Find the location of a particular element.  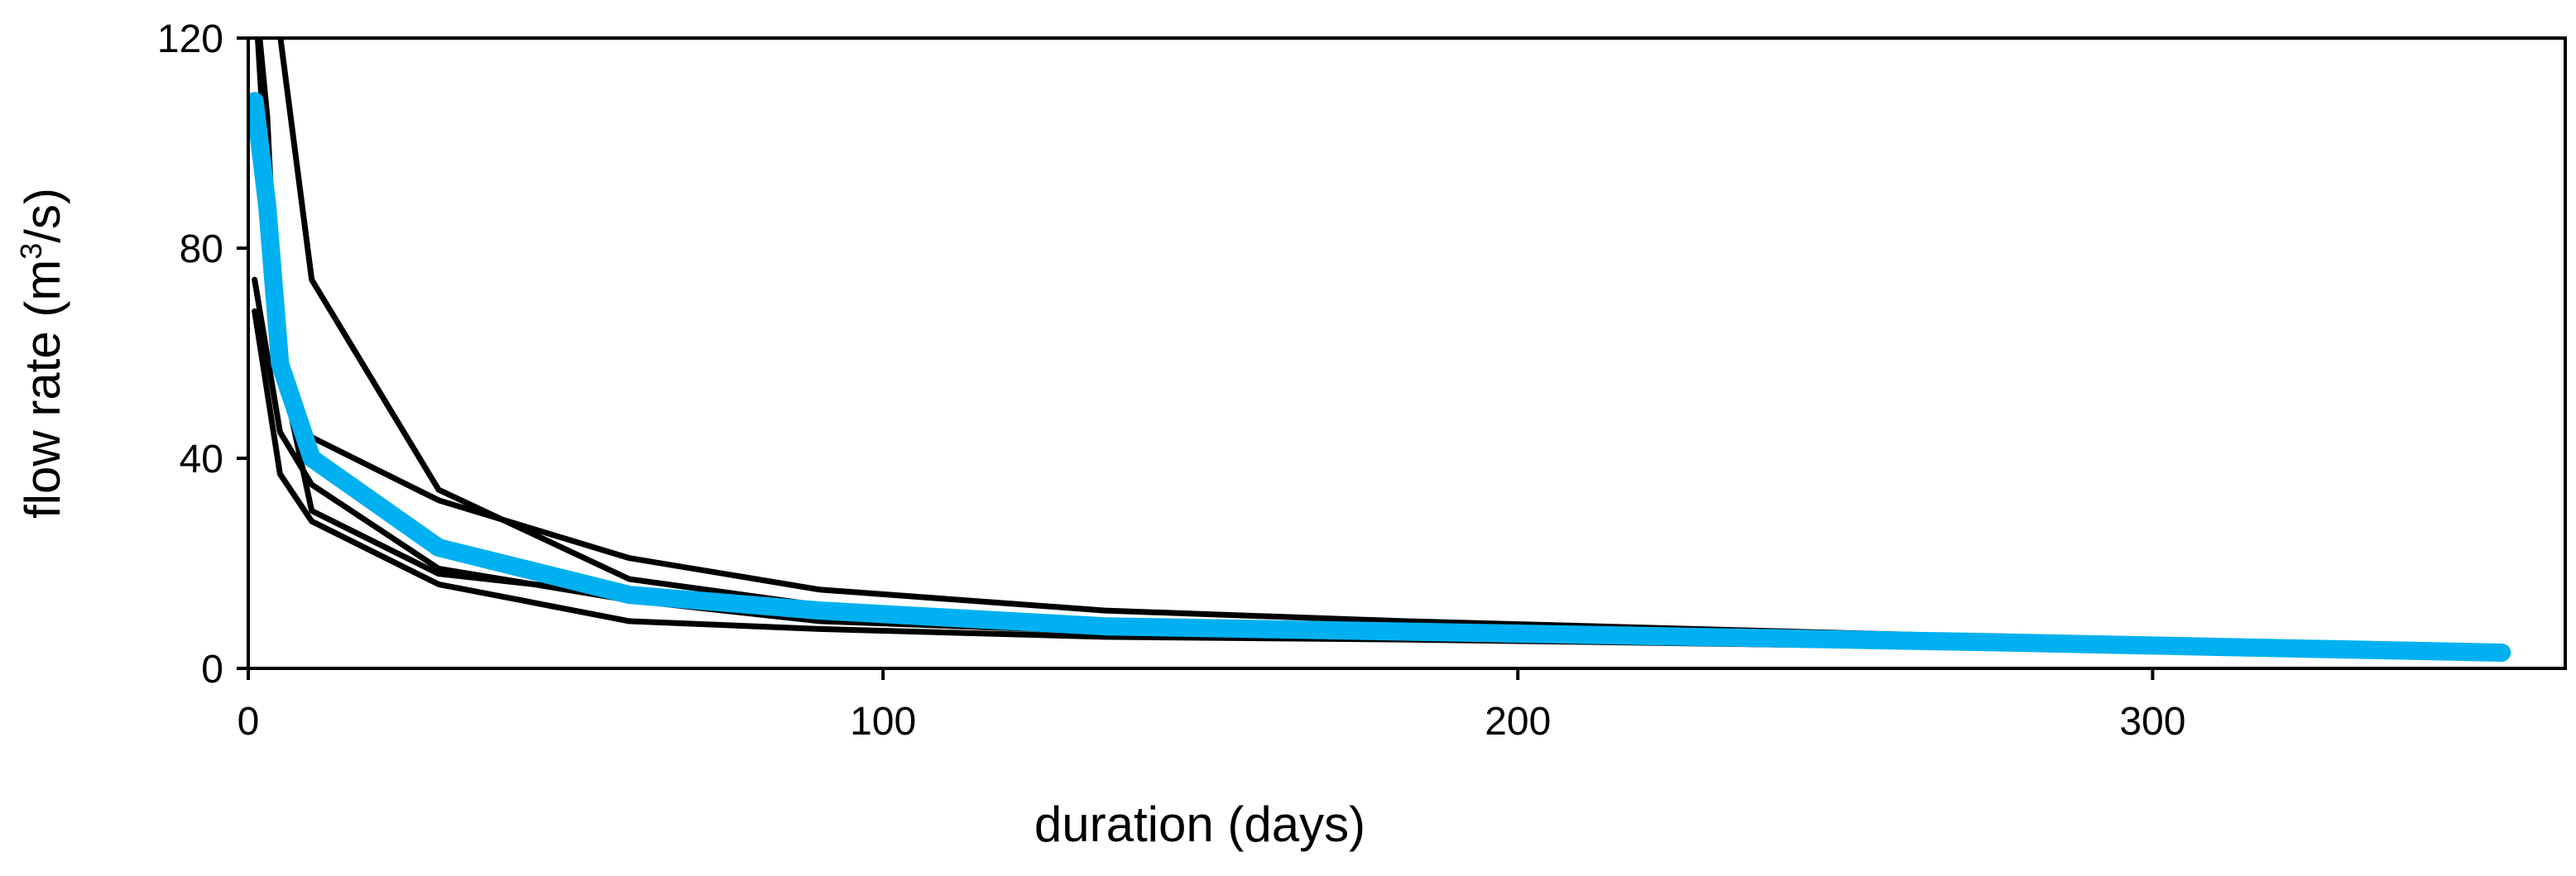

y-axis-title-end: /s) is located at coordinates (42, 215).